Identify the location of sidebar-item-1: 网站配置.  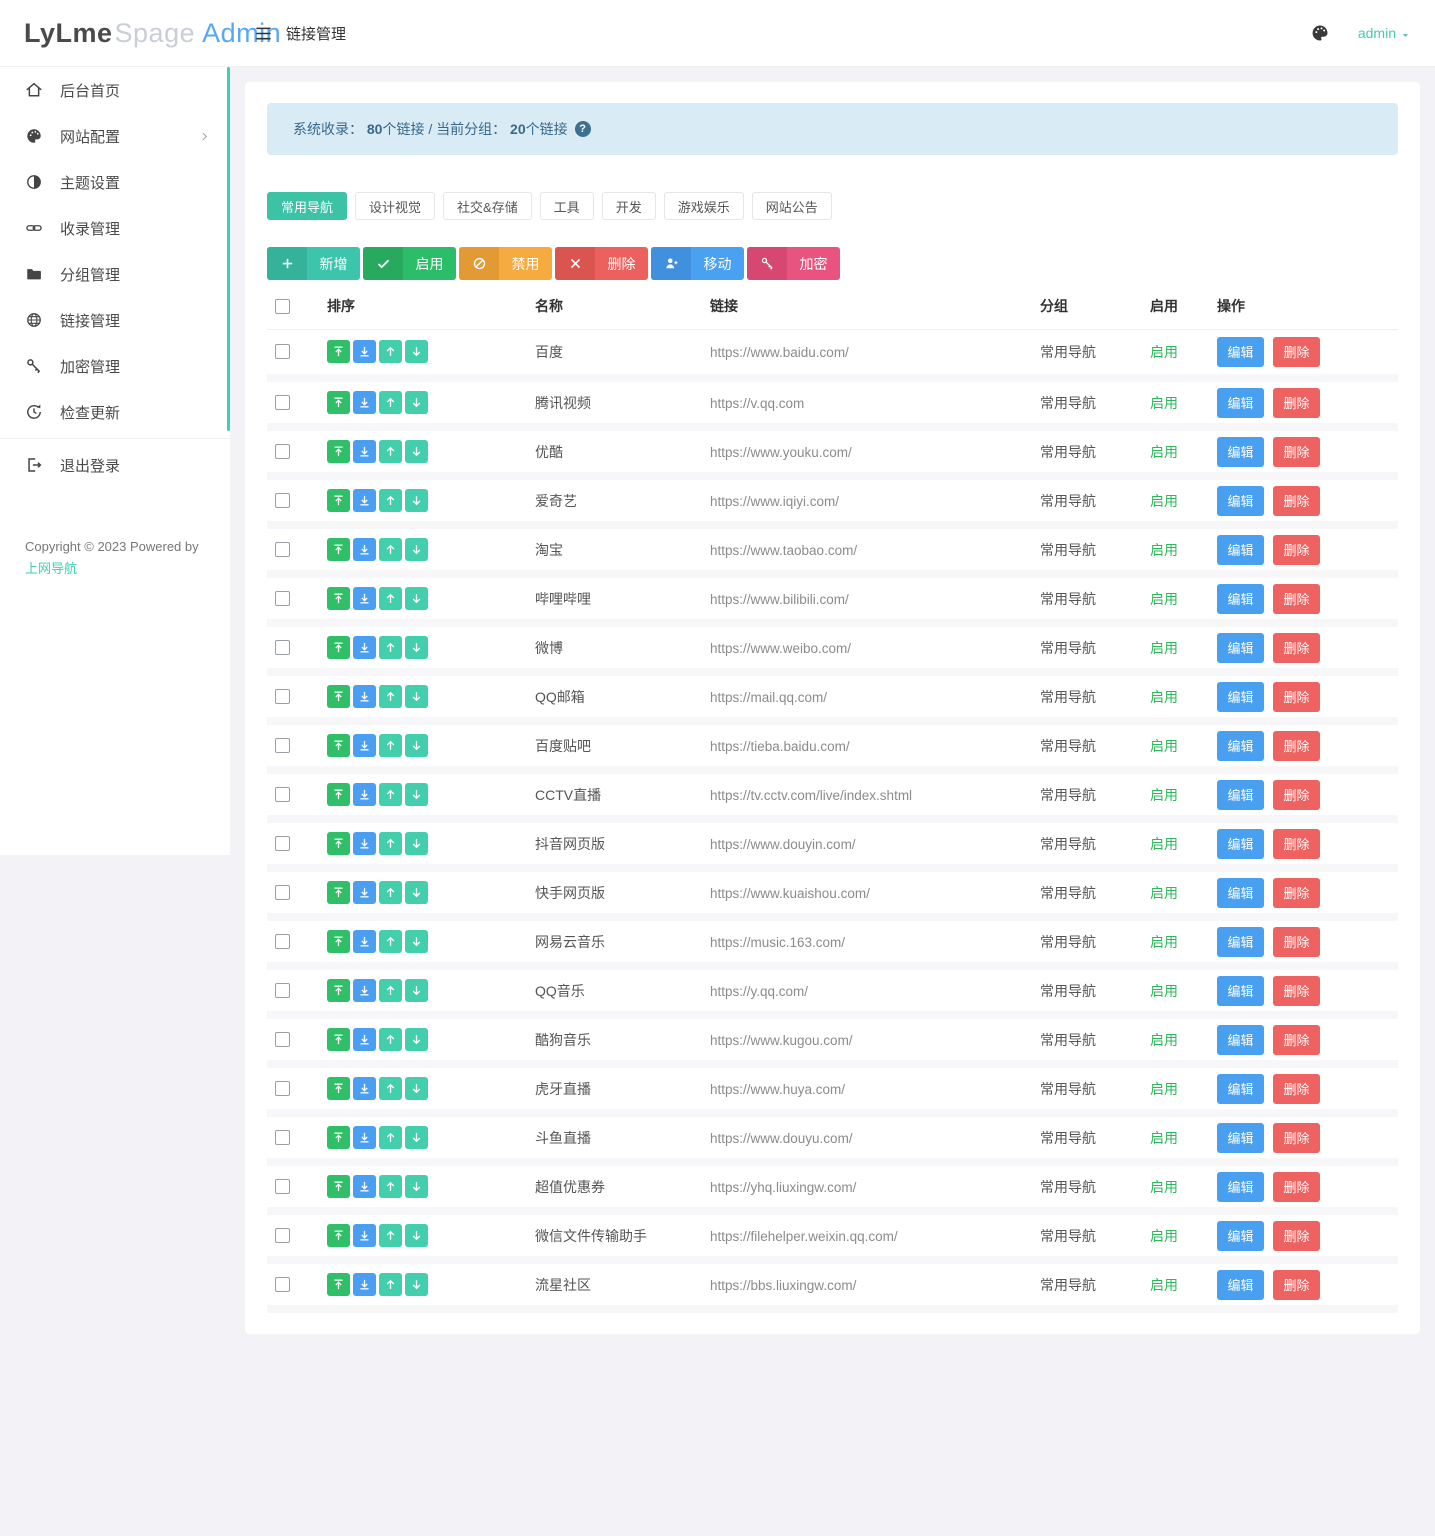
(115, 136).